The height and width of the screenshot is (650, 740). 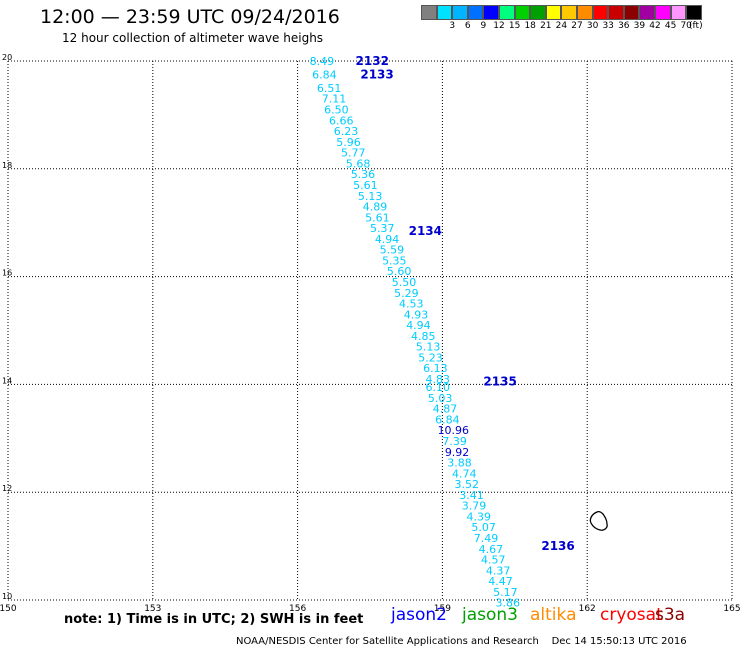 I want to click on swh-value-label: 5.07, so click(x=483, y=527).